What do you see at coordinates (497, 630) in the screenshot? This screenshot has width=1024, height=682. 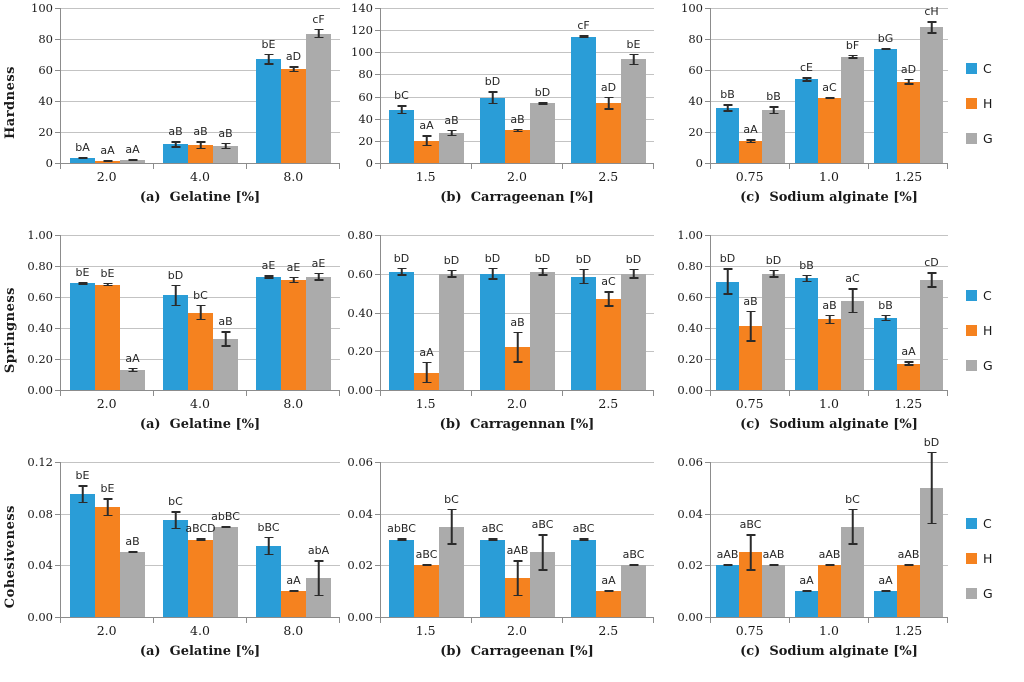 I see `x-axis-labels: 1.5 2.0 2.5` at bounding box center [497, 630].